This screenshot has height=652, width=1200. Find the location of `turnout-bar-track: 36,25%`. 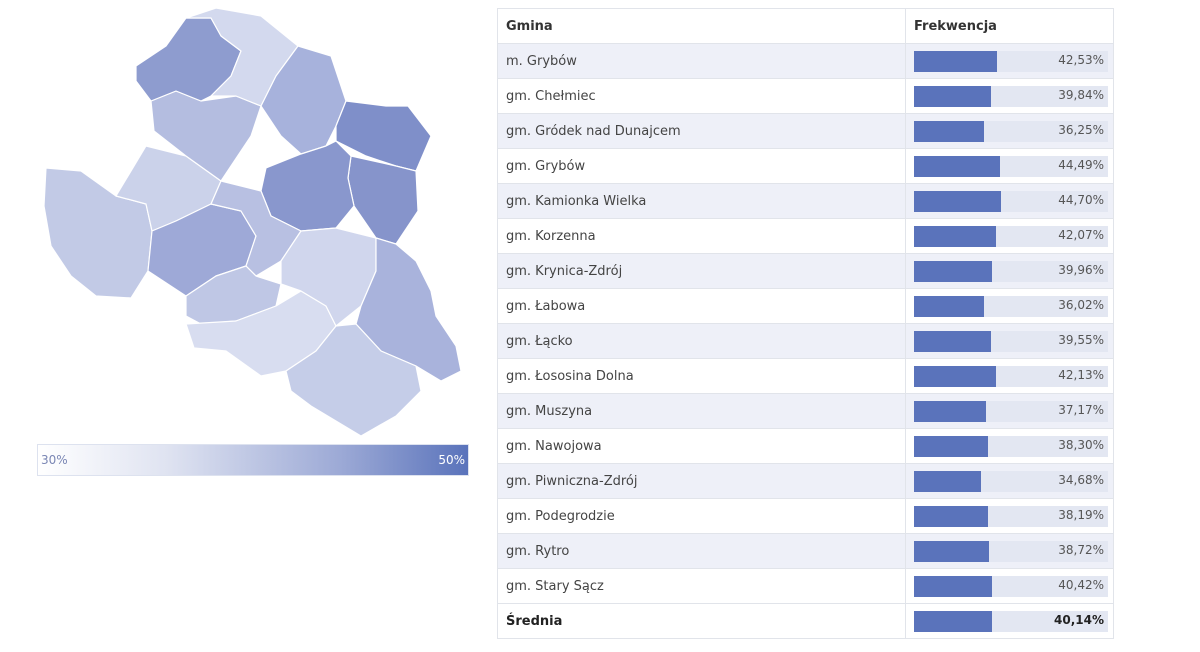

turnout-bar-track: 36,25% is located at coordinates (1011, 131).